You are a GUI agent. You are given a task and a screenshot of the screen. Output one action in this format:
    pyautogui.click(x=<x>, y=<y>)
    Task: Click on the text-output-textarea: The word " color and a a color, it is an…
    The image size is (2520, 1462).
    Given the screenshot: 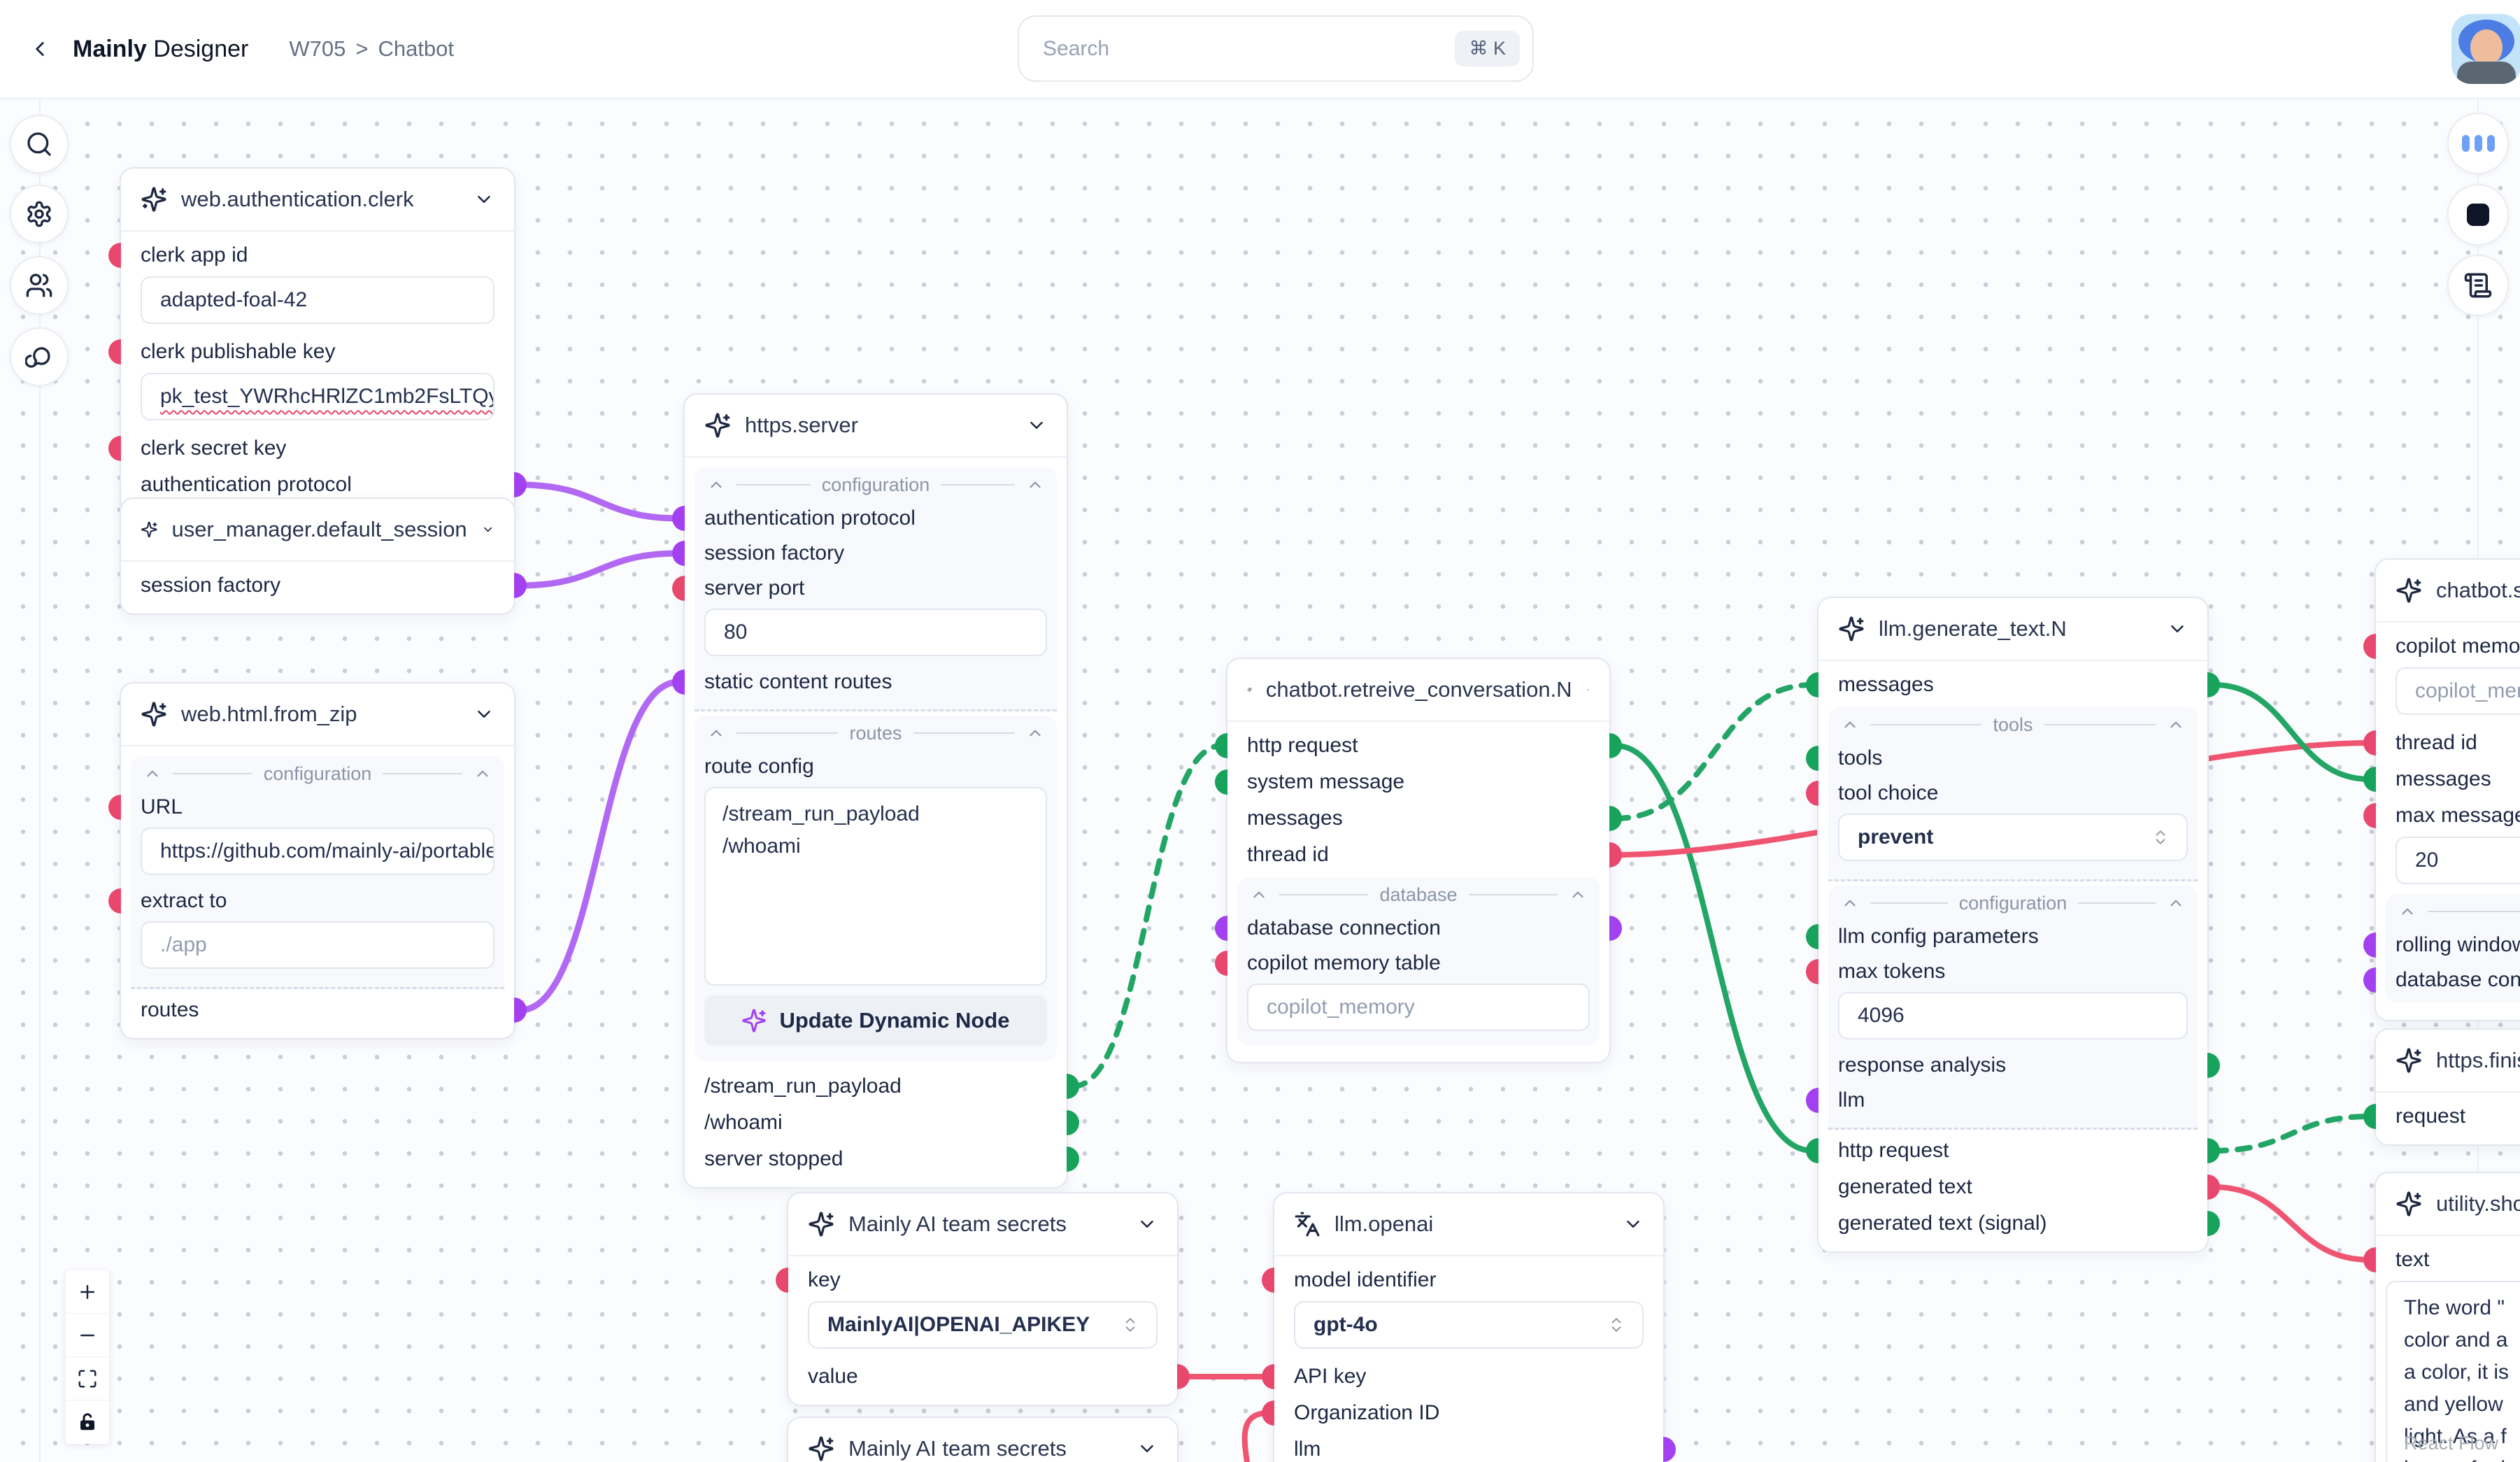 What is the action you would take?
    pyautogui.click(x=2453, y=1371)
    